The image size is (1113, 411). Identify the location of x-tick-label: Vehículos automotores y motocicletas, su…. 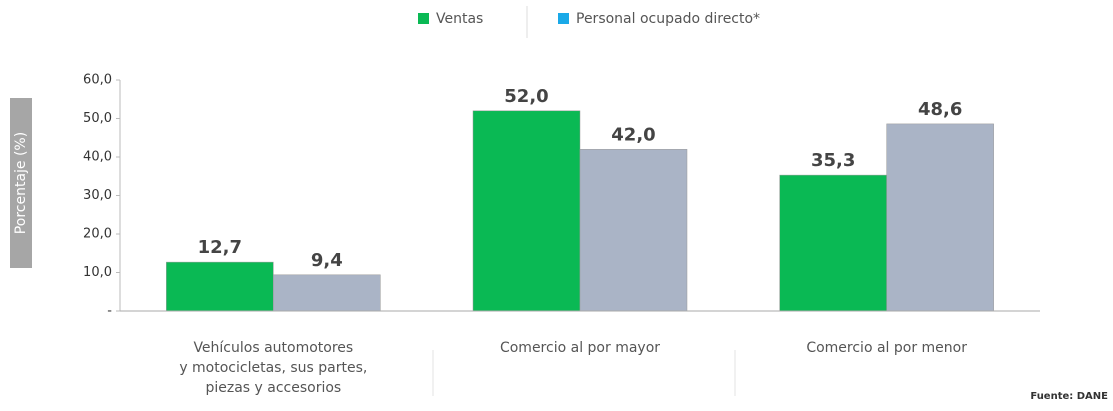
(273, 368).